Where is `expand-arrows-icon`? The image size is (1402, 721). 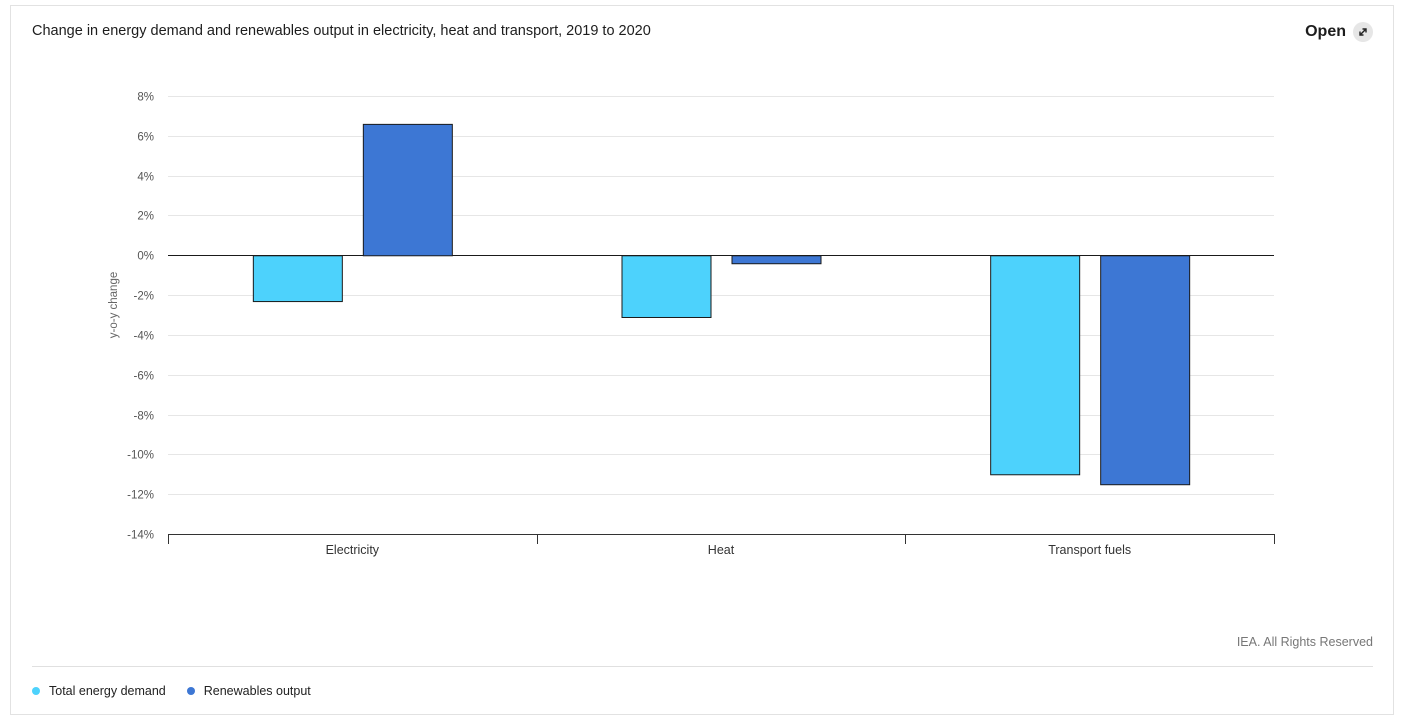 expand-arrows-icon is located at coordinates (1363, 32).